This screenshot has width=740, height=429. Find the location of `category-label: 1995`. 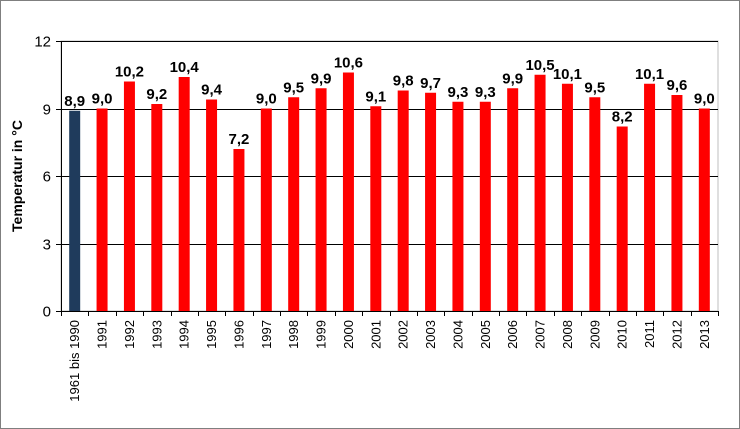

category-label: 1995 is located at coordinates (211, 334).